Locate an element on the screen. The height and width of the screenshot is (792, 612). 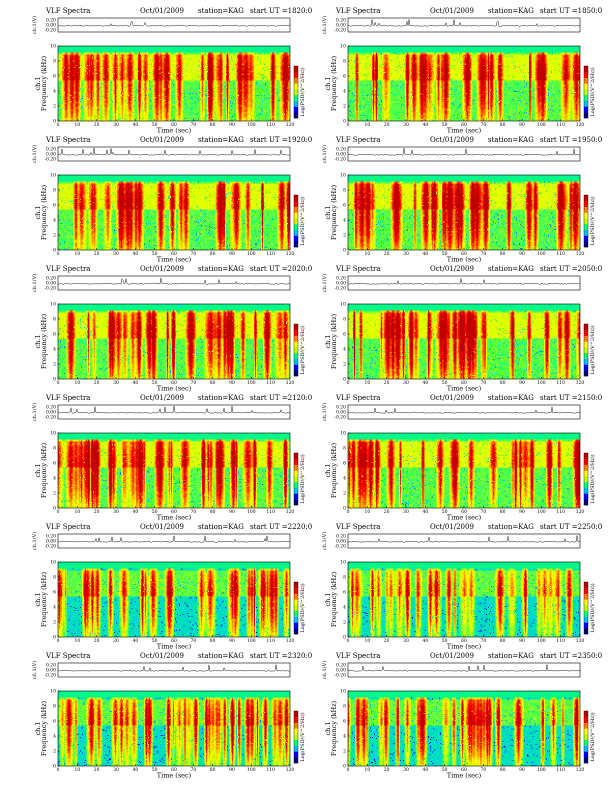
x-tick-label: 100 is located at coordinates (541, 125).